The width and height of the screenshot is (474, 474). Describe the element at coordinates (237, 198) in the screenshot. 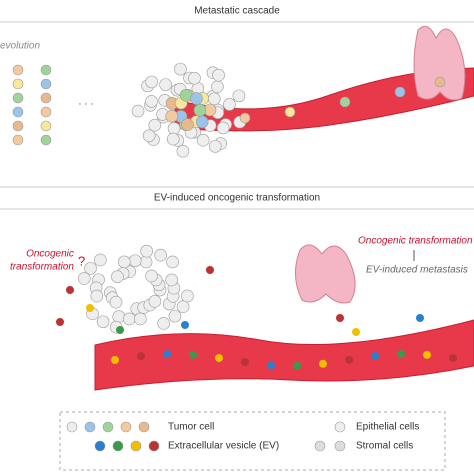

I see `bottom-title: EV-induced oncogenic transformation` at that location.